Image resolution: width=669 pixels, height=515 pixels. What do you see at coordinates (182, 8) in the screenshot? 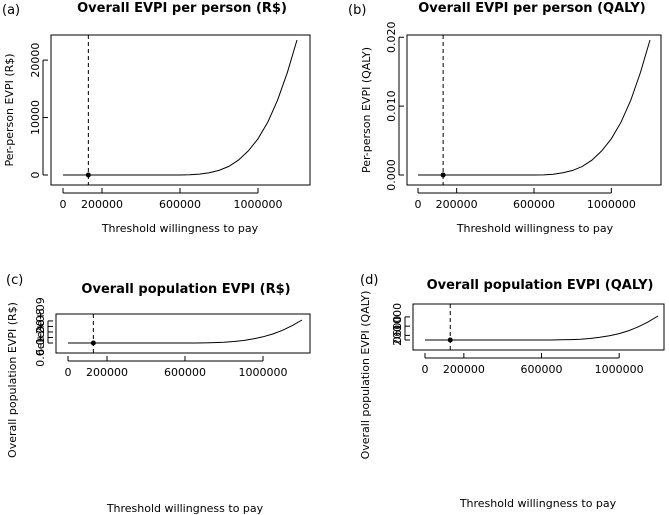
I see `chart-title: Overall EVPI per person (R$)` at bounding box center [182, 8].